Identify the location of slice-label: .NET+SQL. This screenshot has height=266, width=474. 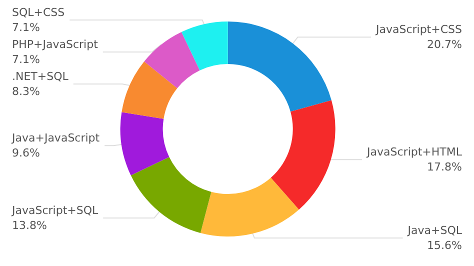
(41, 76).